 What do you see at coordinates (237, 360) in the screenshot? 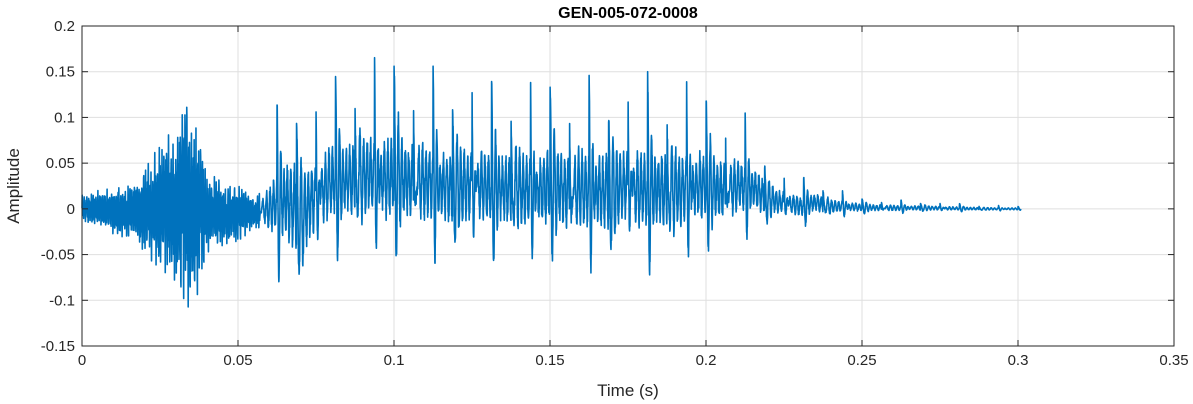
I see `x-tick-label: 0.05` at bounding box center [237, 360].